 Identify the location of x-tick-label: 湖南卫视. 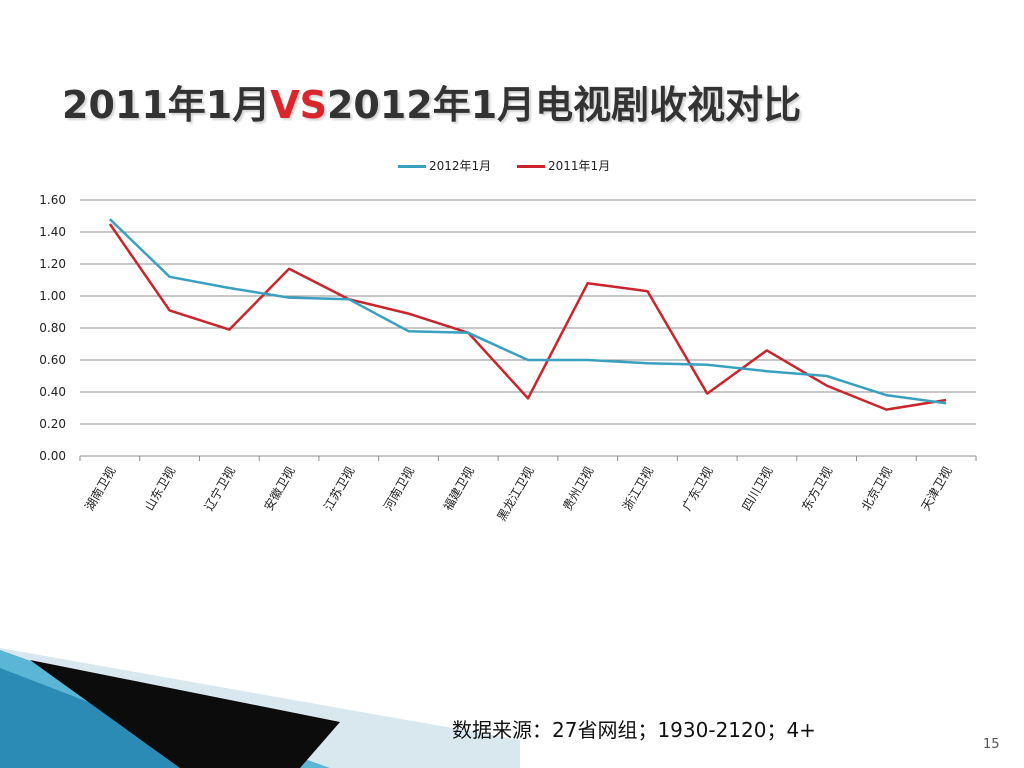
(99, 488).